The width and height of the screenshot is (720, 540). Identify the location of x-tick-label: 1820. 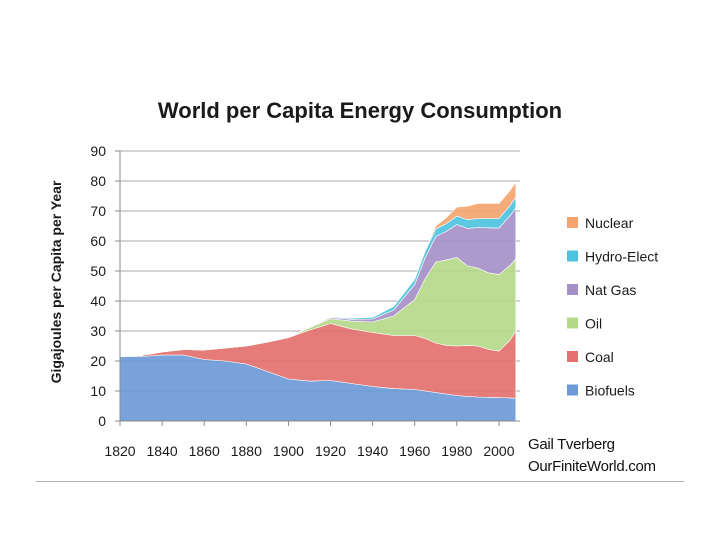
(119, 451).